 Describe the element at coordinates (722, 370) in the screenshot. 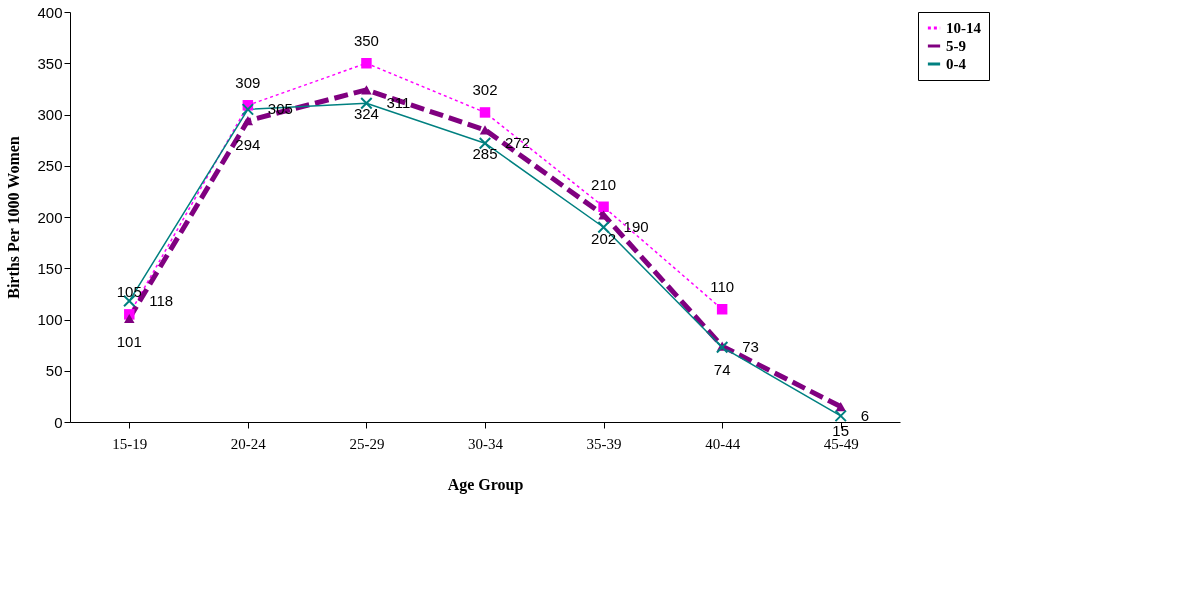

I see `data-label: 74` at that location.